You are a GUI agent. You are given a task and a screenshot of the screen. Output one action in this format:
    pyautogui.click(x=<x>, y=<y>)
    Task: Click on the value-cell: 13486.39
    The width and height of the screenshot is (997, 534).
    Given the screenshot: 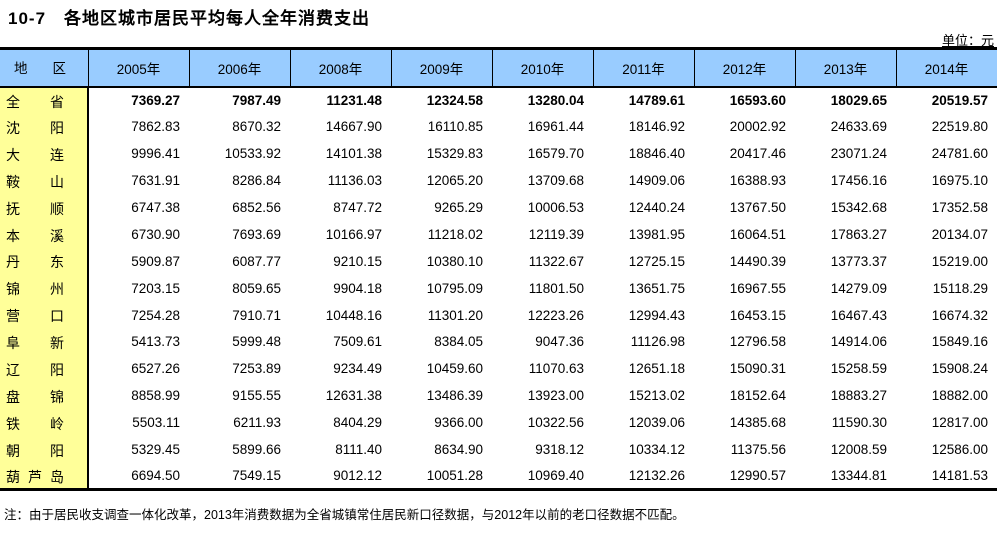 What is the action you would take?
    pyautogui.click(x=454, y=396)
    